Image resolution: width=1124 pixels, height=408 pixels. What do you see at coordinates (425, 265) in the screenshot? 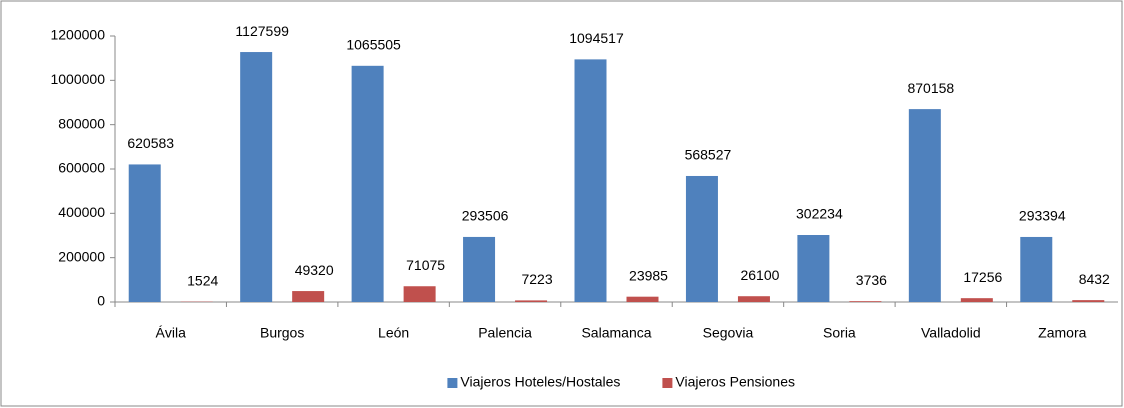
I see `data-label: 71075` at bounding box center [425, 265].